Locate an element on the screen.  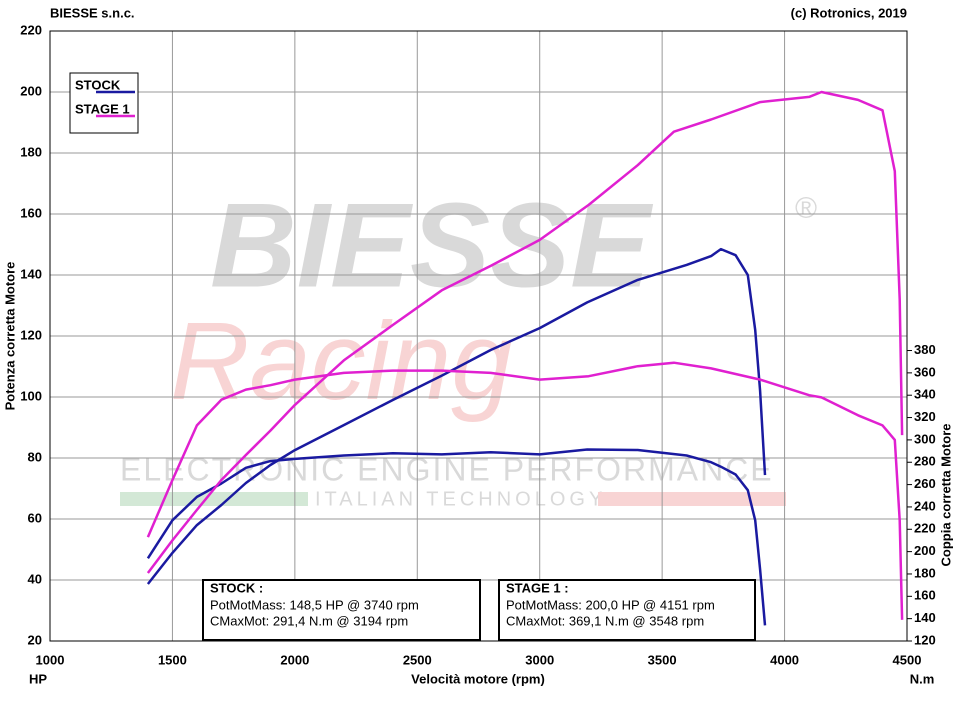
y2-axis-label: Coppia corretta Motore is located at coordinates (945, 494).